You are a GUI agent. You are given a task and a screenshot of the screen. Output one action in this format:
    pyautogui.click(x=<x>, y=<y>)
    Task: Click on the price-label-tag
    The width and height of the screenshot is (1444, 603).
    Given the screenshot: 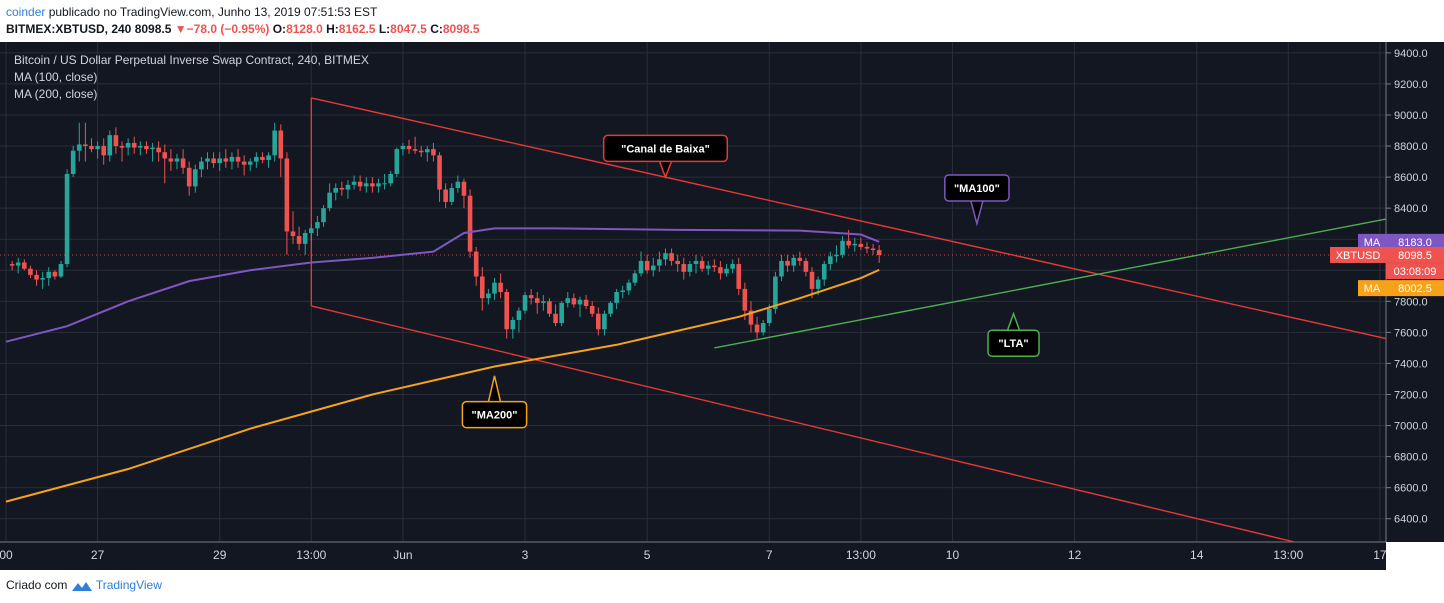 What is the action you would take?
    pyautogui.click(x=1358, y=254)
    